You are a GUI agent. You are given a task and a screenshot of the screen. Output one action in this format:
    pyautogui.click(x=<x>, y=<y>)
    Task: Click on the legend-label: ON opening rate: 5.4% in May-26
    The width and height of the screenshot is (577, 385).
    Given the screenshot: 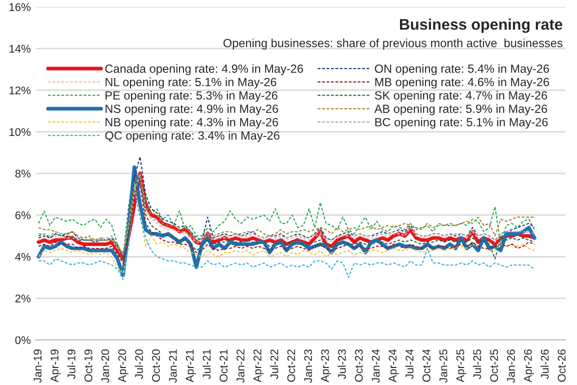 What is the action you would take?
    pyautogui.click(x=462, y=70)
    